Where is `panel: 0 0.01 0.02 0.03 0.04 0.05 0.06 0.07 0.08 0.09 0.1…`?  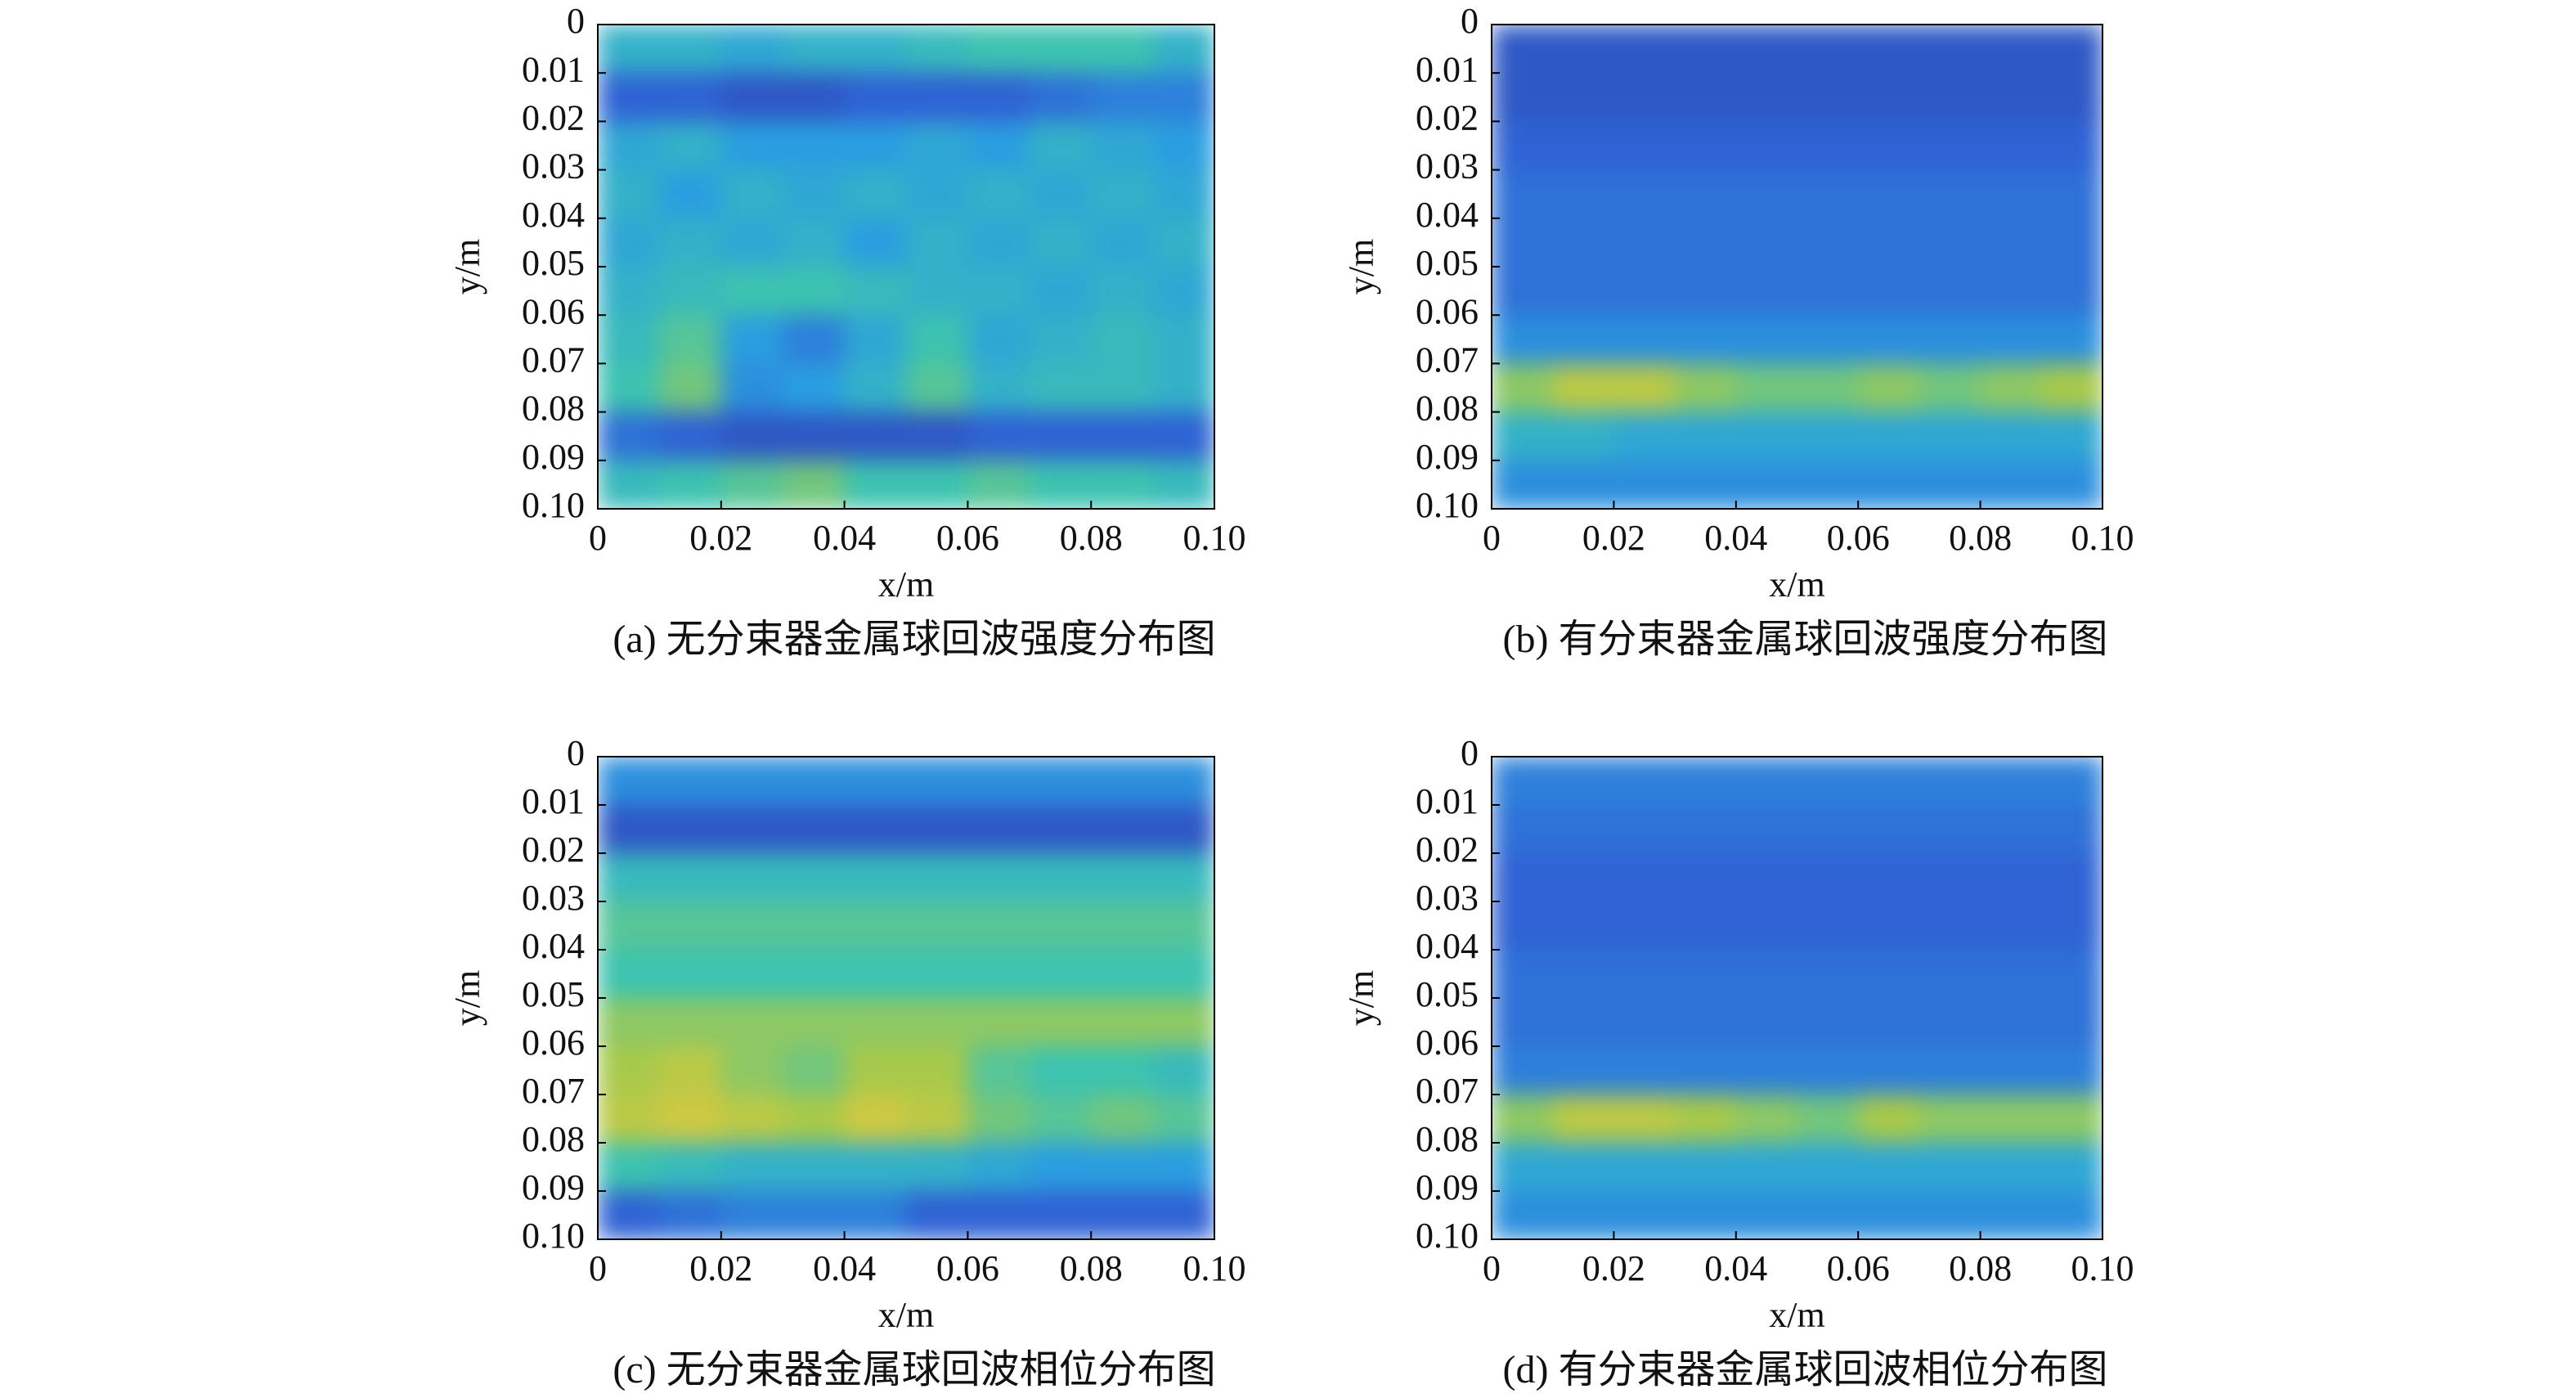 panel: 0 0.01 0.02 0.03 0.04 0.05 0.06 0.07 0.08 0.09 0.1… is located at coordinates (846, 1062).